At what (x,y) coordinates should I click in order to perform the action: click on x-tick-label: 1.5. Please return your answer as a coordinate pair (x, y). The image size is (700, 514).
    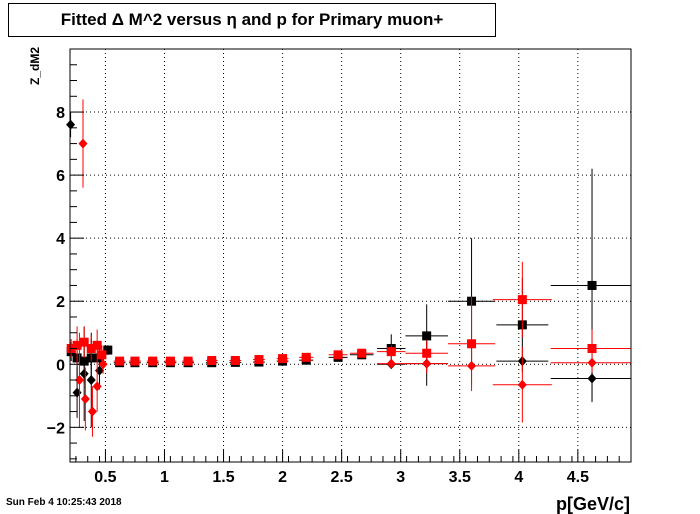
    Looking at the image, I should click on (223, 477).